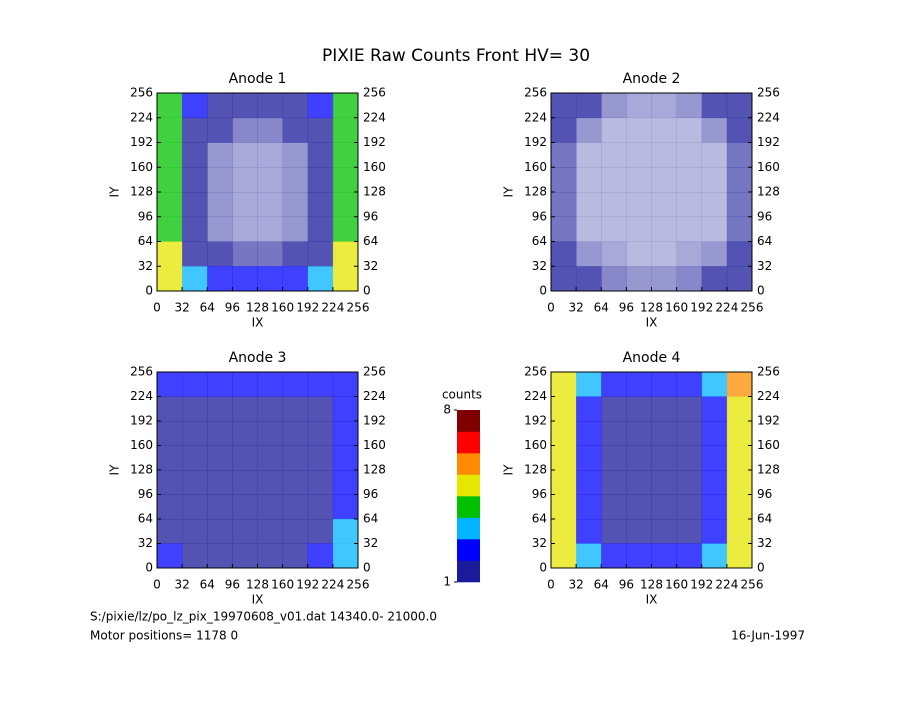  I want to click on y-tick-label: 224, so click(141, 117).